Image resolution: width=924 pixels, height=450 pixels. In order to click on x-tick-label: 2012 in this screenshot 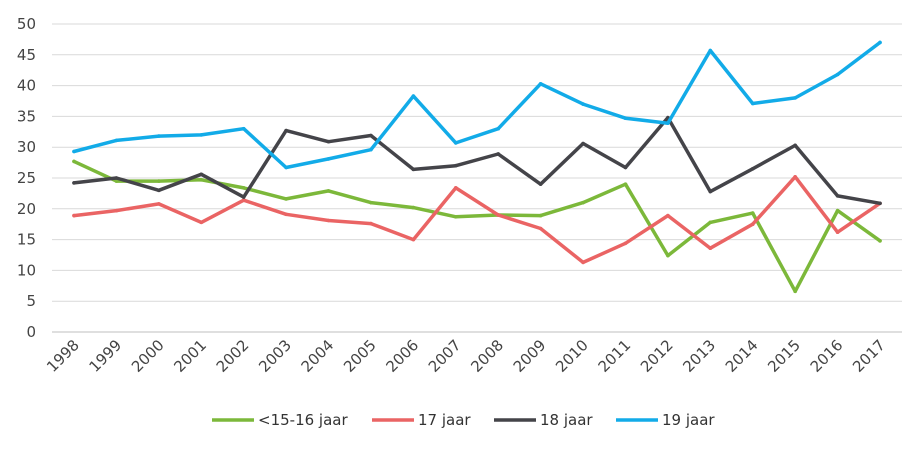, I will do `click(657, 356)`.